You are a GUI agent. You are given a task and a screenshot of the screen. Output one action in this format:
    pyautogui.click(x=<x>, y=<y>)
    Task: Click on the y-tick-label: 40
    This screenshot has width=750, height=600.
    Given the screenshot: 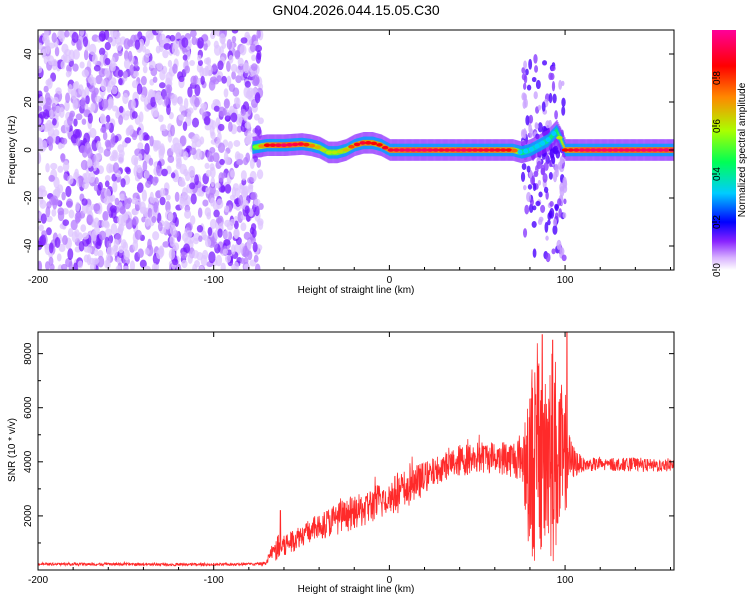 What is the action you would take?
    pyautogui.click(x=28, y=54)
    